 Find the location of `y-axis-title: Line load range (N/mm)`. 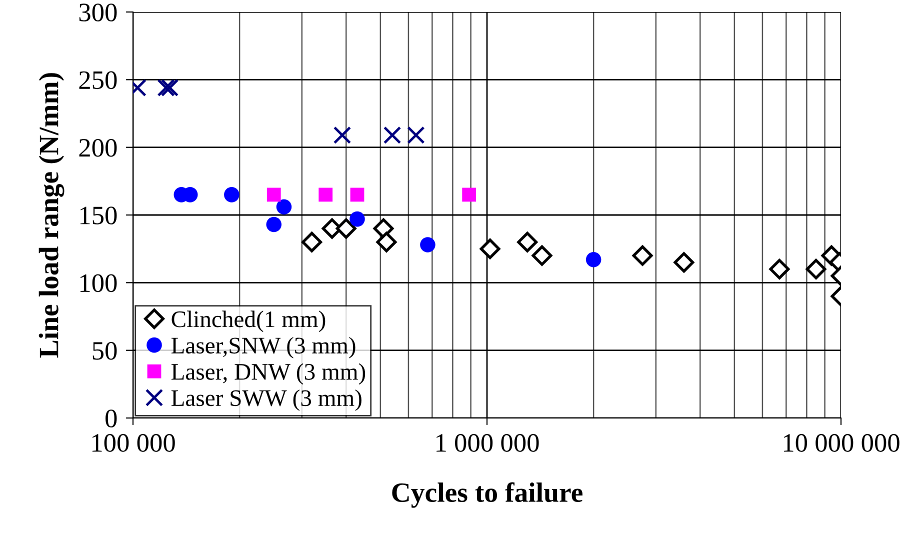

y-axis-title: Line load range (N/mm) is located at coordinates (51, 215).